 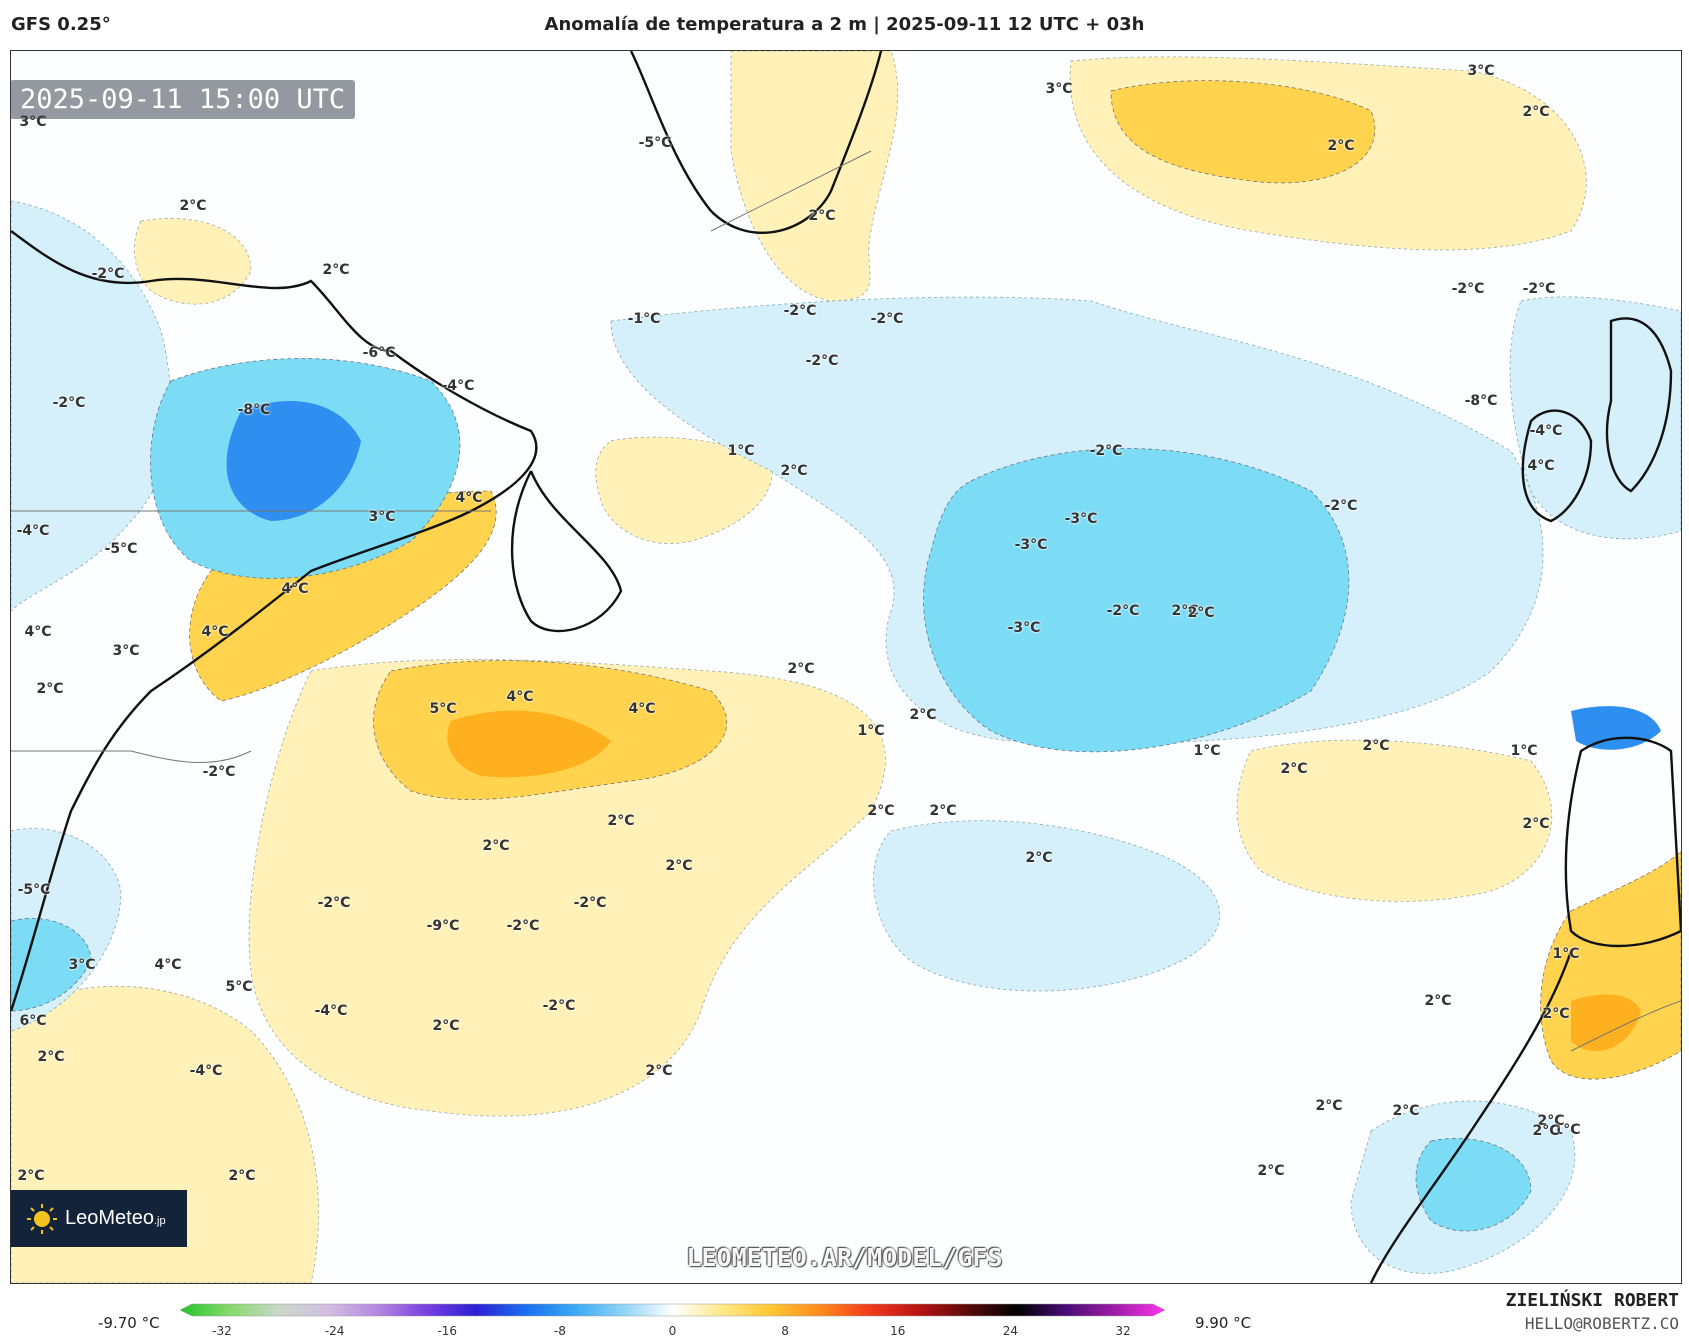 What do you see at coordinates (99, 1218) in the screenshot?
I see `leometeo-logo: LeoMeteo.jp` at bounding box center [99, 1218].